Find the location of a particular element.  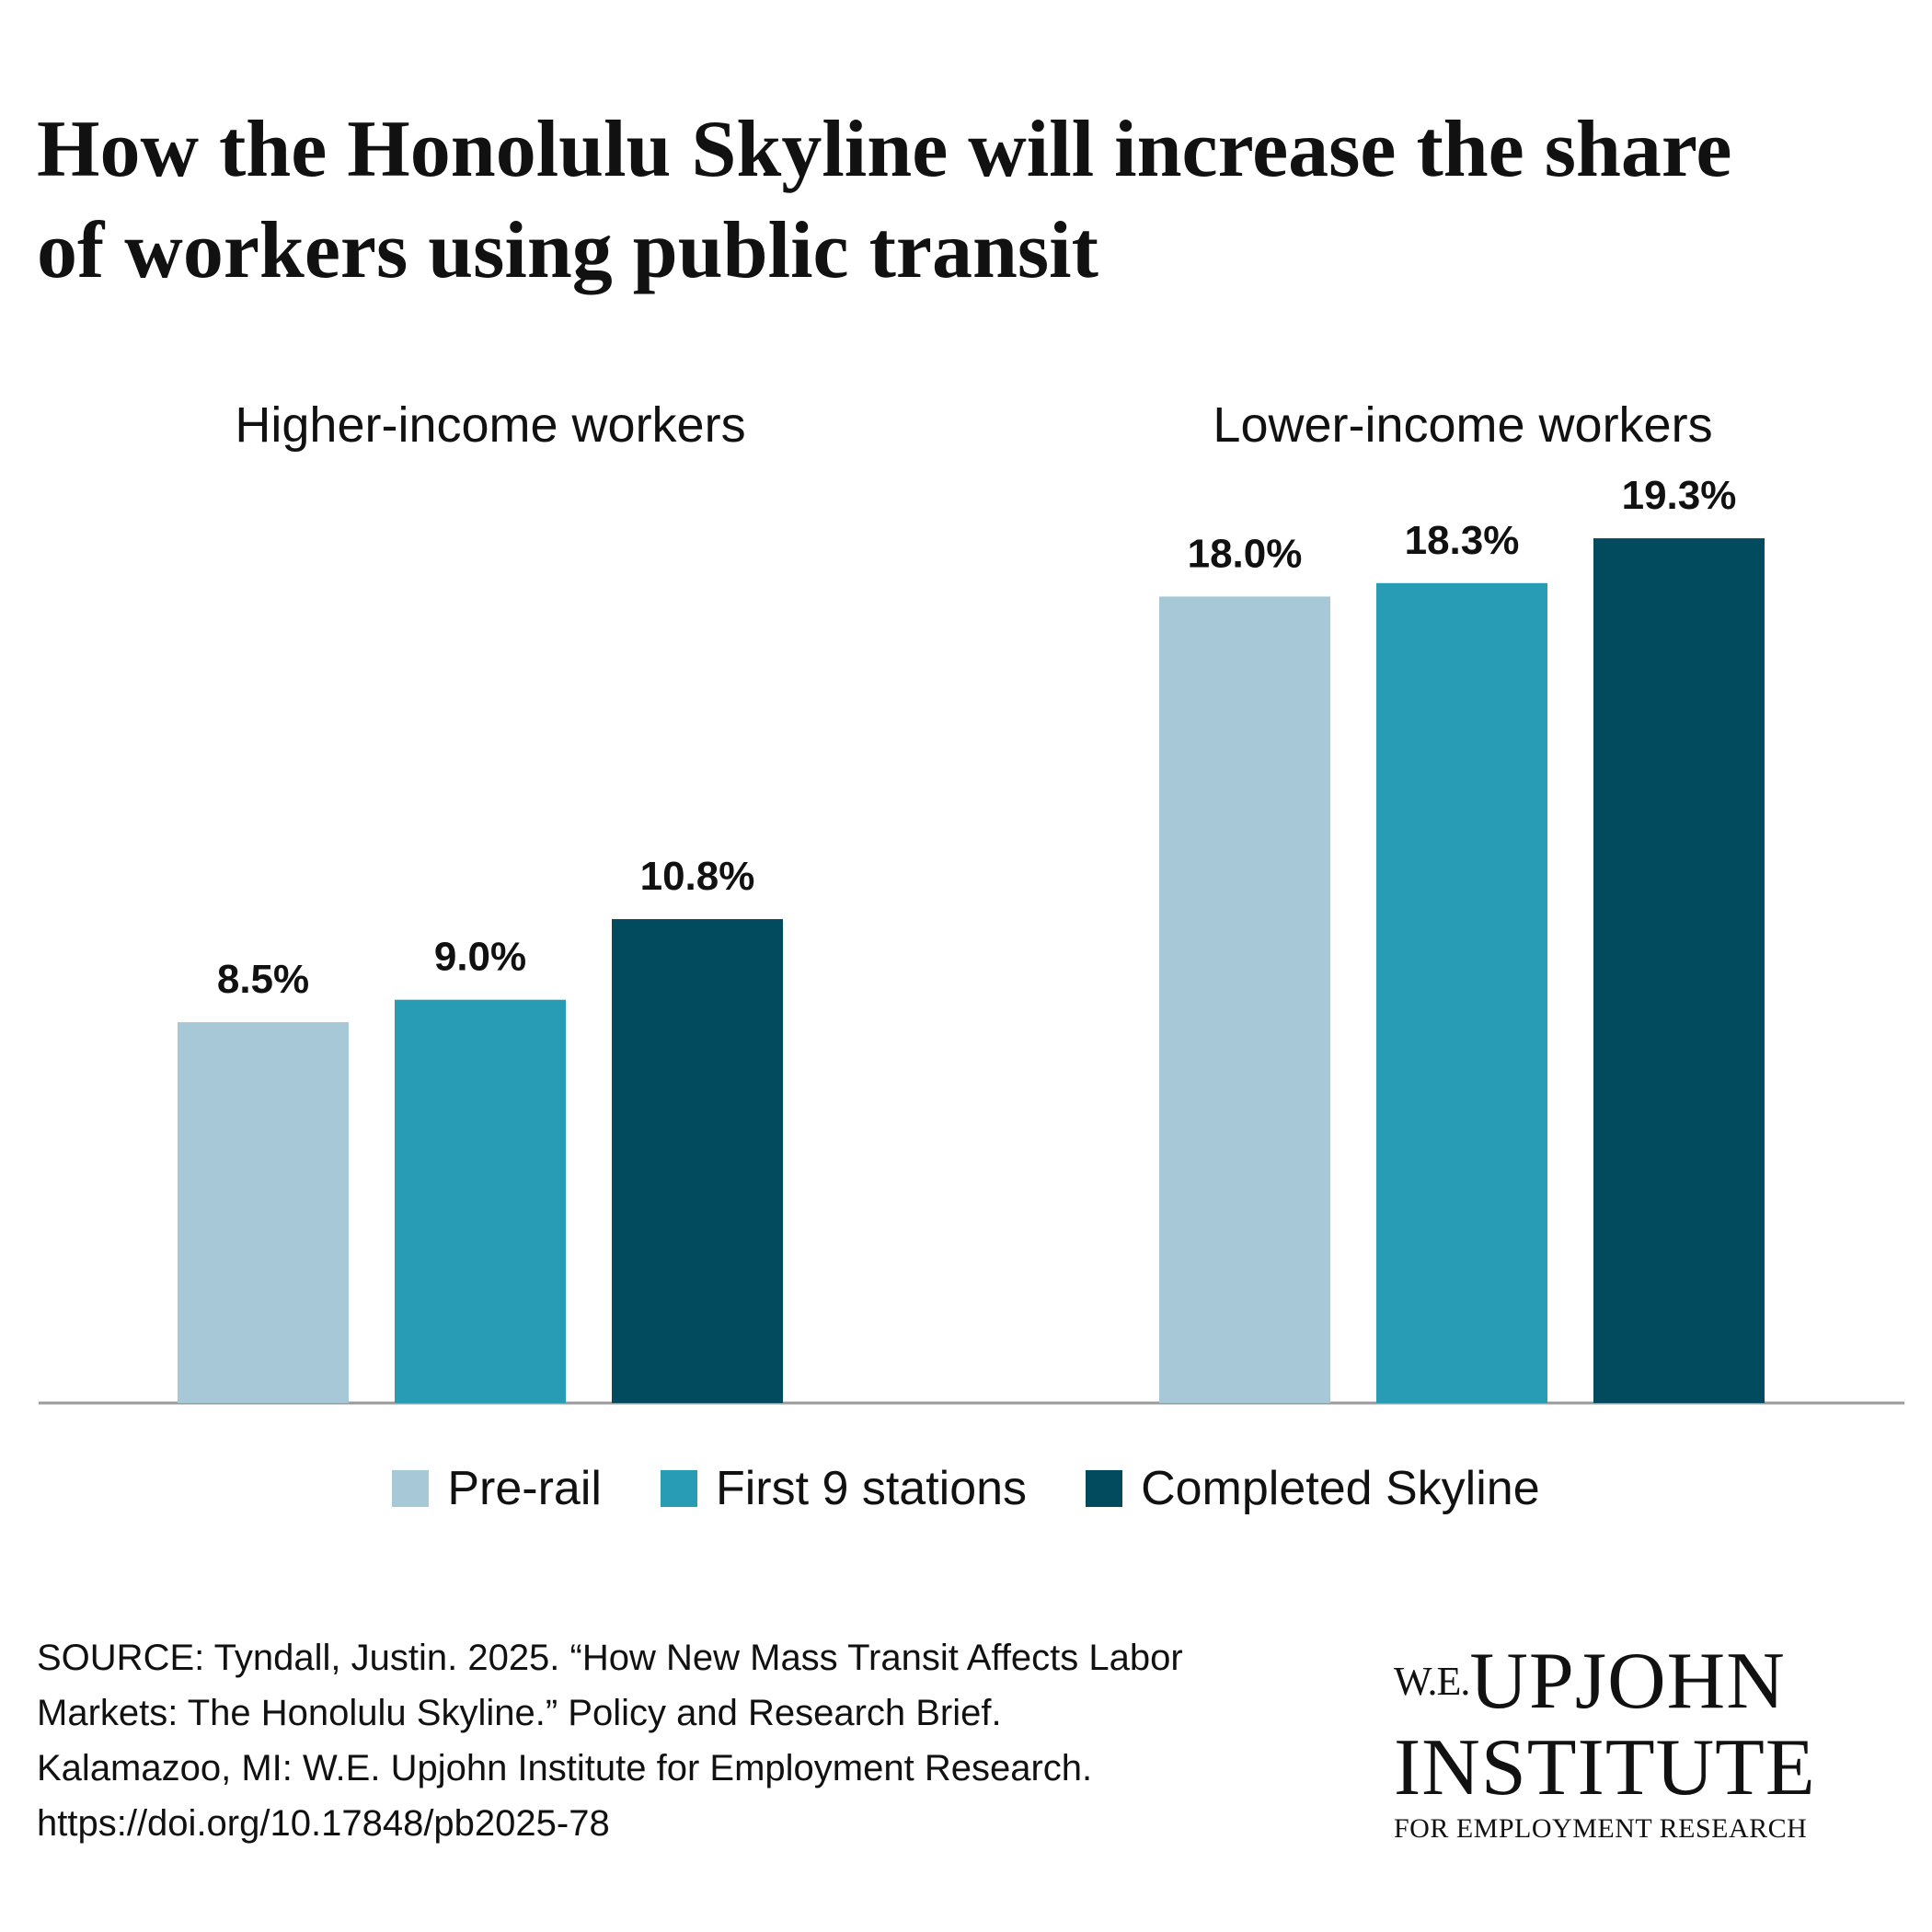

title-line-2: of workers using public transit is located at coordinates (567, 251).